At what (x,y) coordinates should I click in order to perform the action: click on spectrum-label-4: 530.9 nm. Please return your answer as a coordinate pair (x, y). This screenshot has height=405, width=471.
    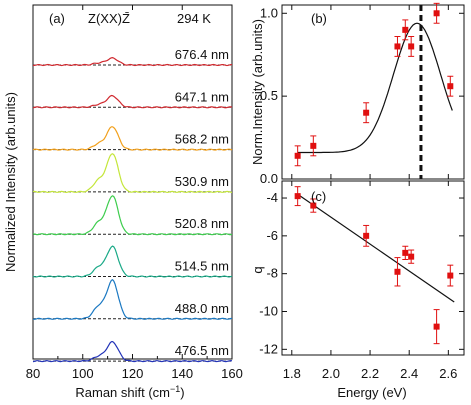
    Looking at the image, I should click on (202, 181).